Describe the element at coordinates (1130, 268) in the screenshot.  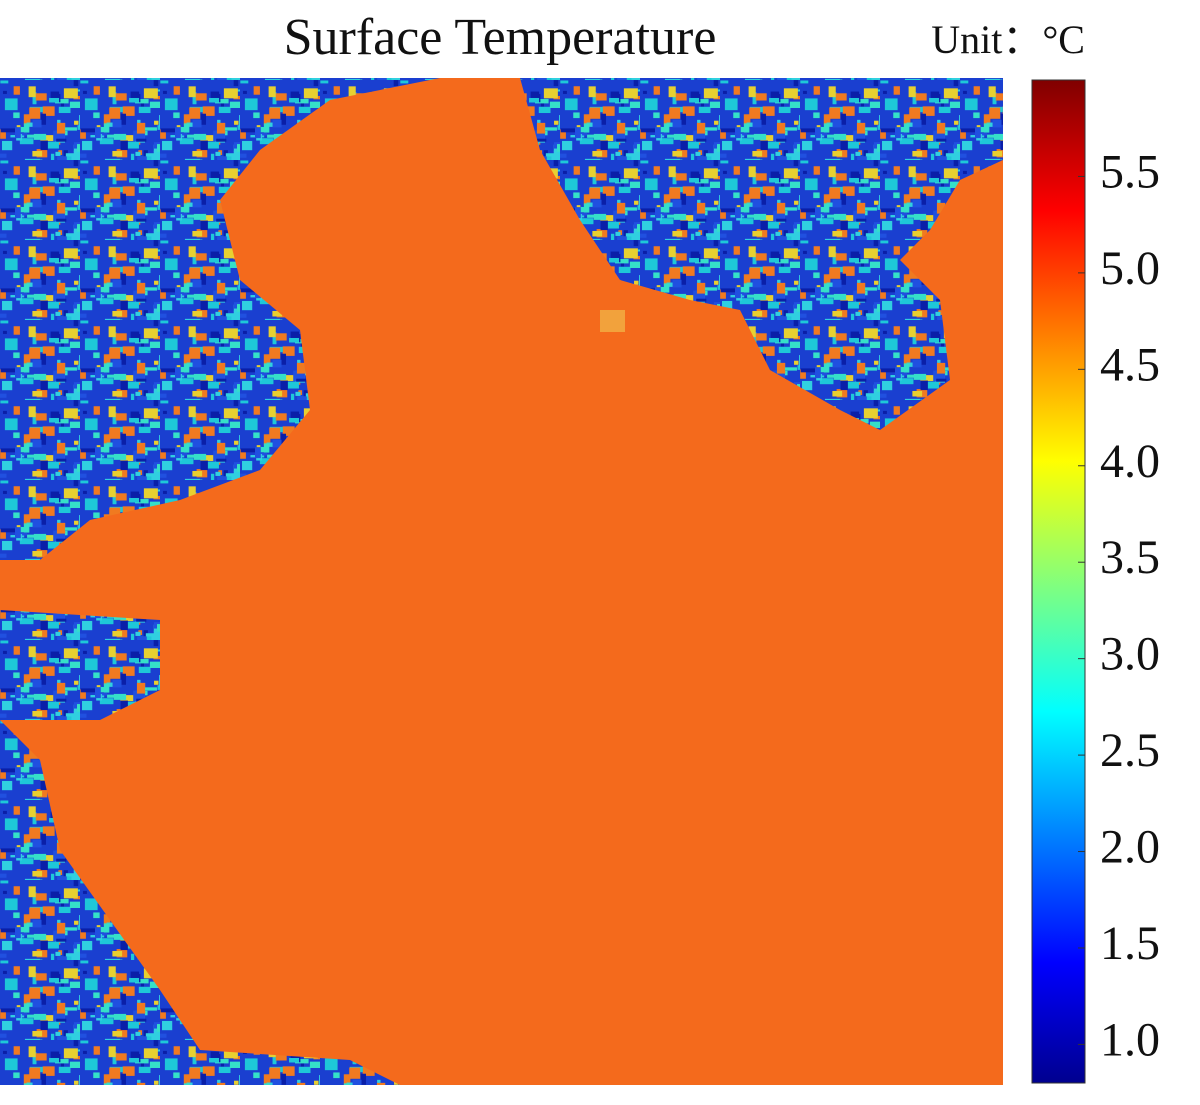
I see `tick-label: 5.0` at that location.